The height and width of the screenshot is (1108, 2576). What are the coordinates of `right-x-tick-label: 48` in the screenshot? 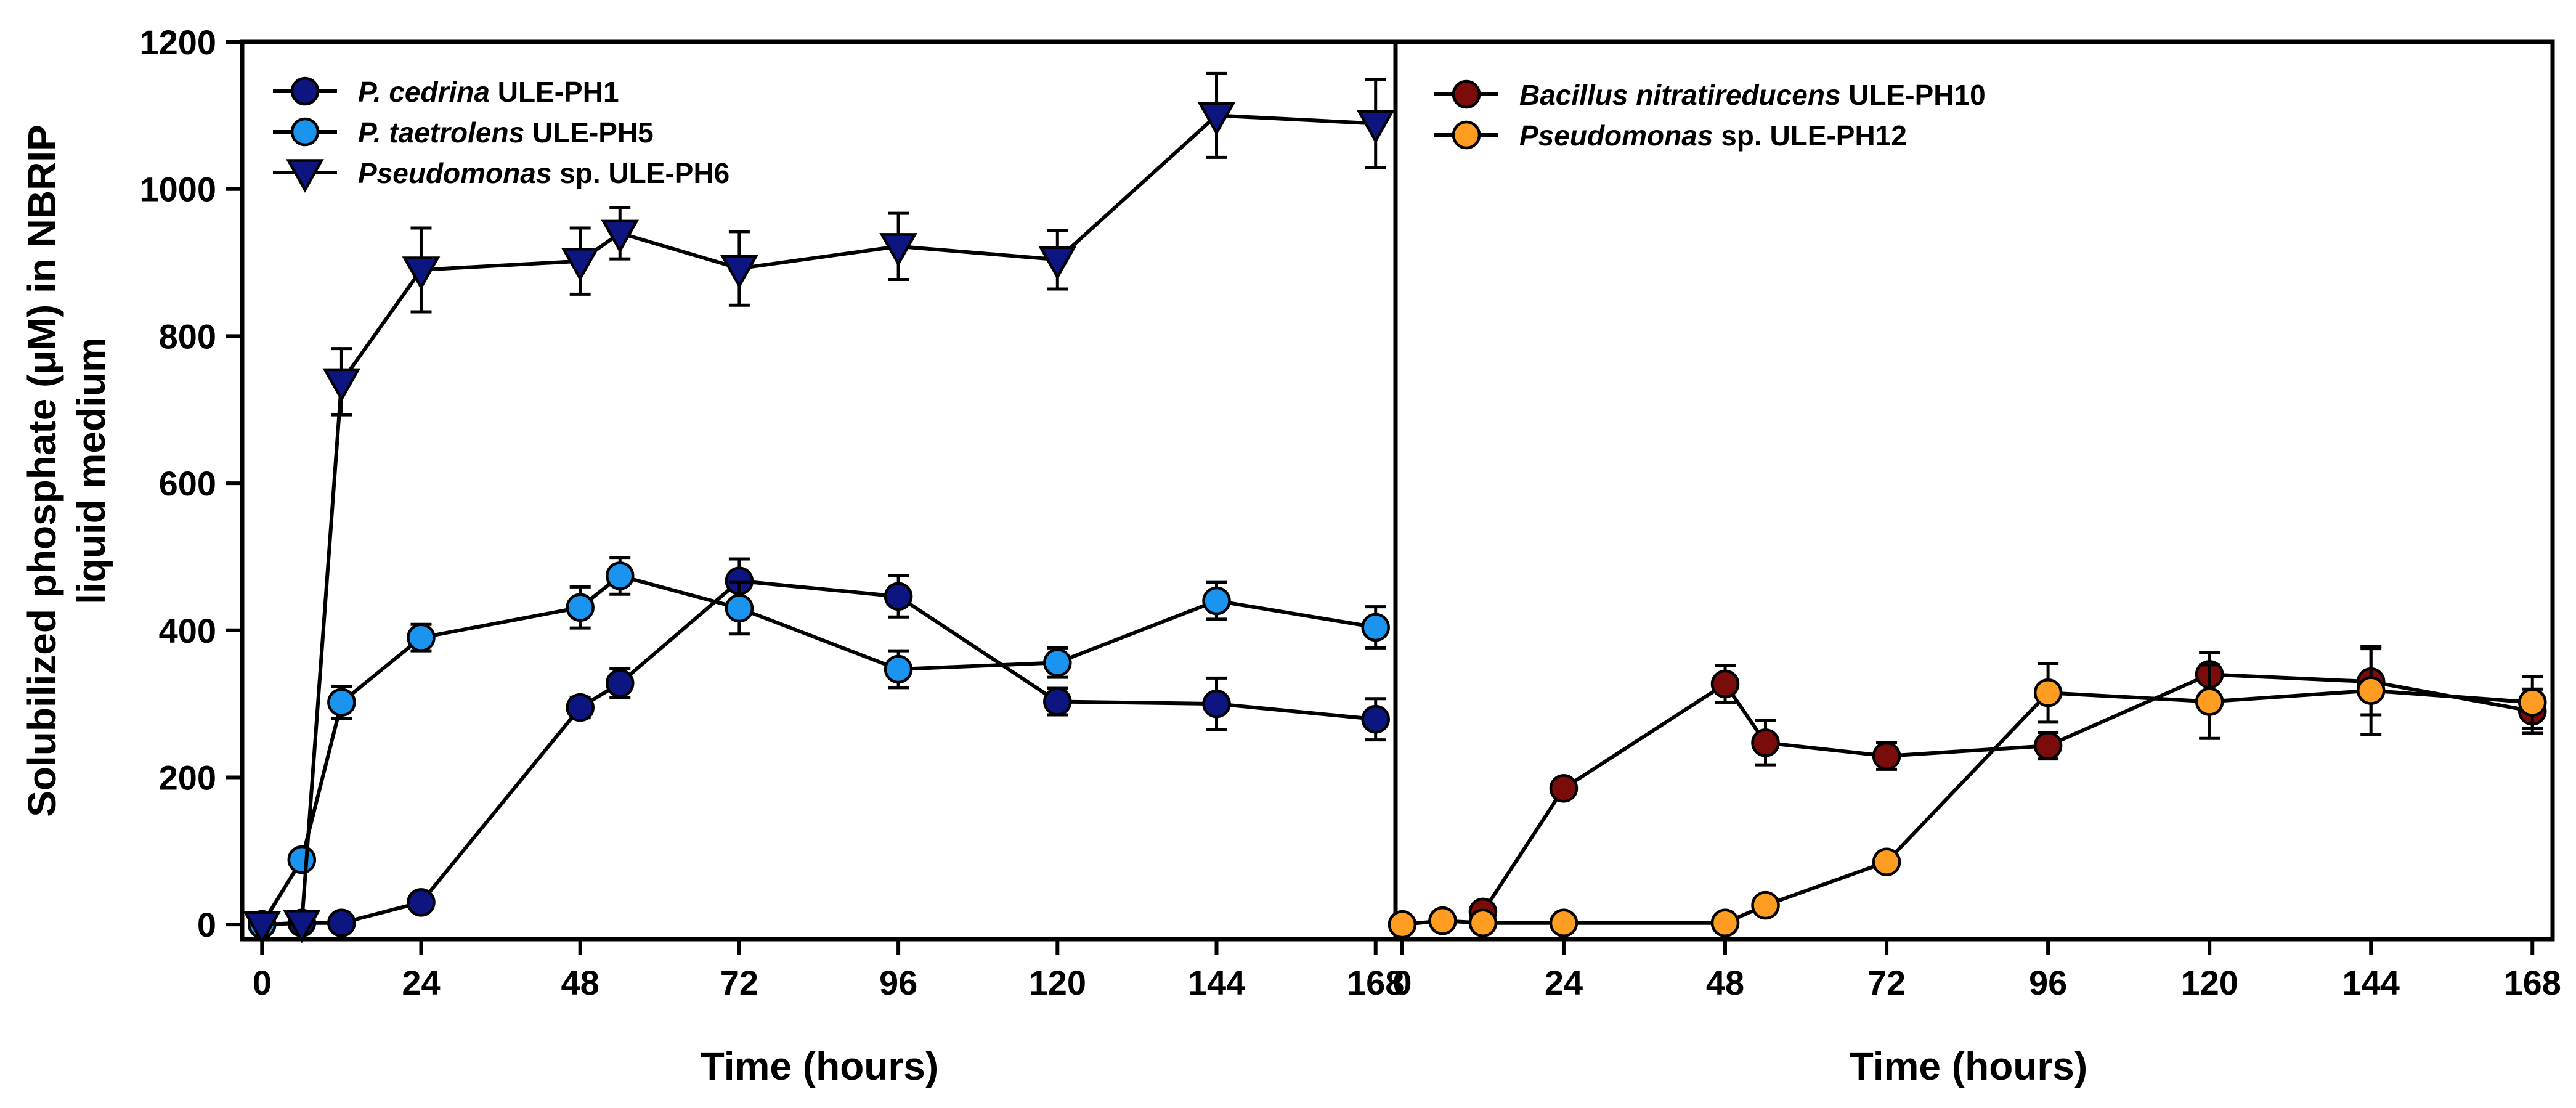 It's located at (1725, 983).